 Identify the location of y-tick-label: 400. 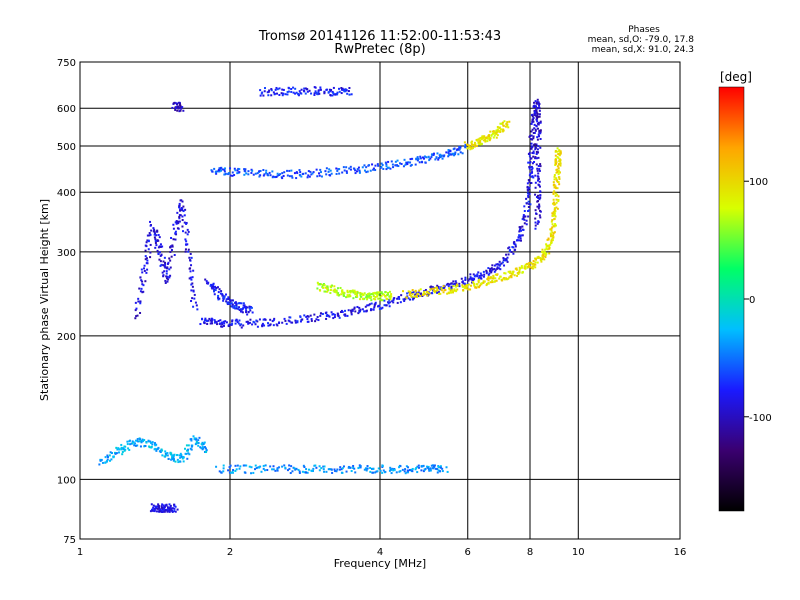
(66, 193).